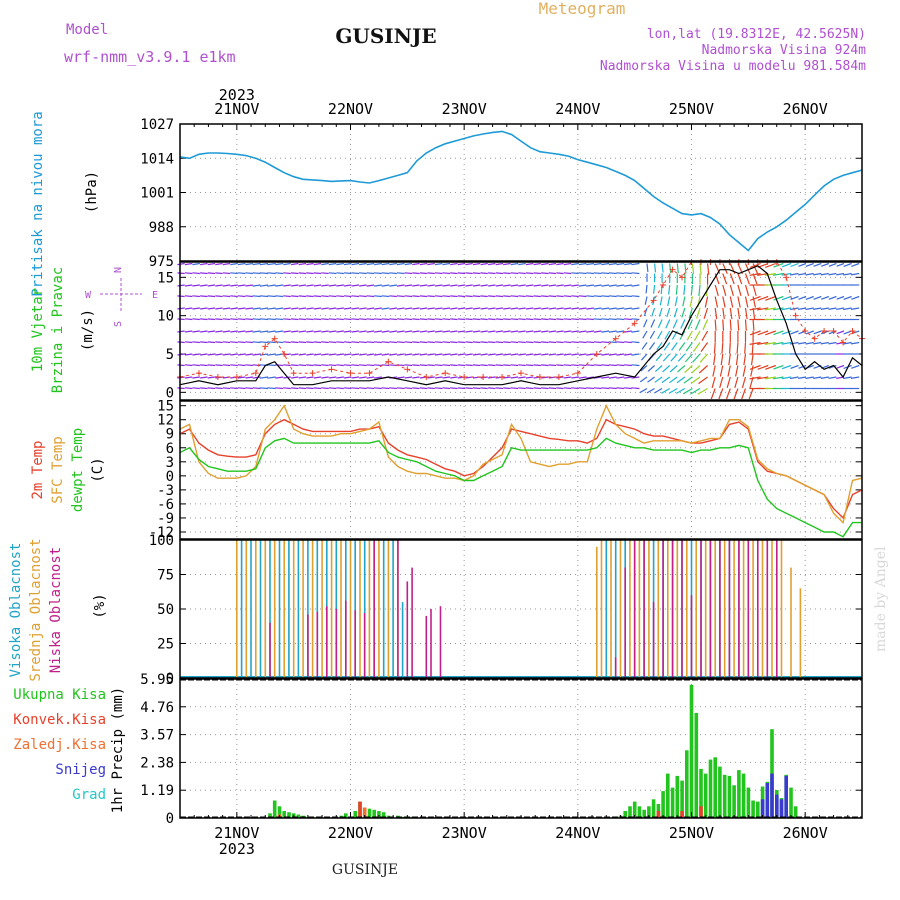 This screenshot has height=900, width=900. I want to click on compass-n: N, so click(118, 270).